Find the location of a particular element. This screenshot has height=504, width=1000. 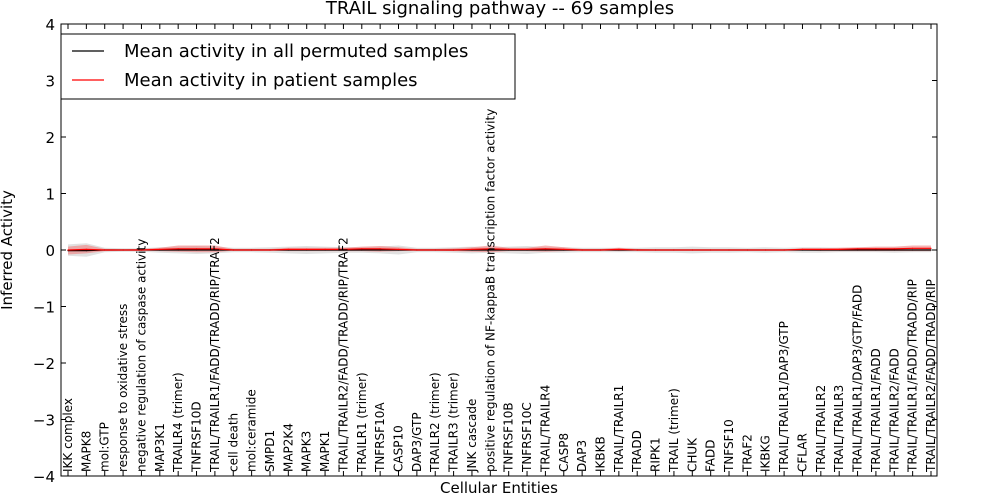

x-tick-label: DAP3 is located at coordinates (582, 456).